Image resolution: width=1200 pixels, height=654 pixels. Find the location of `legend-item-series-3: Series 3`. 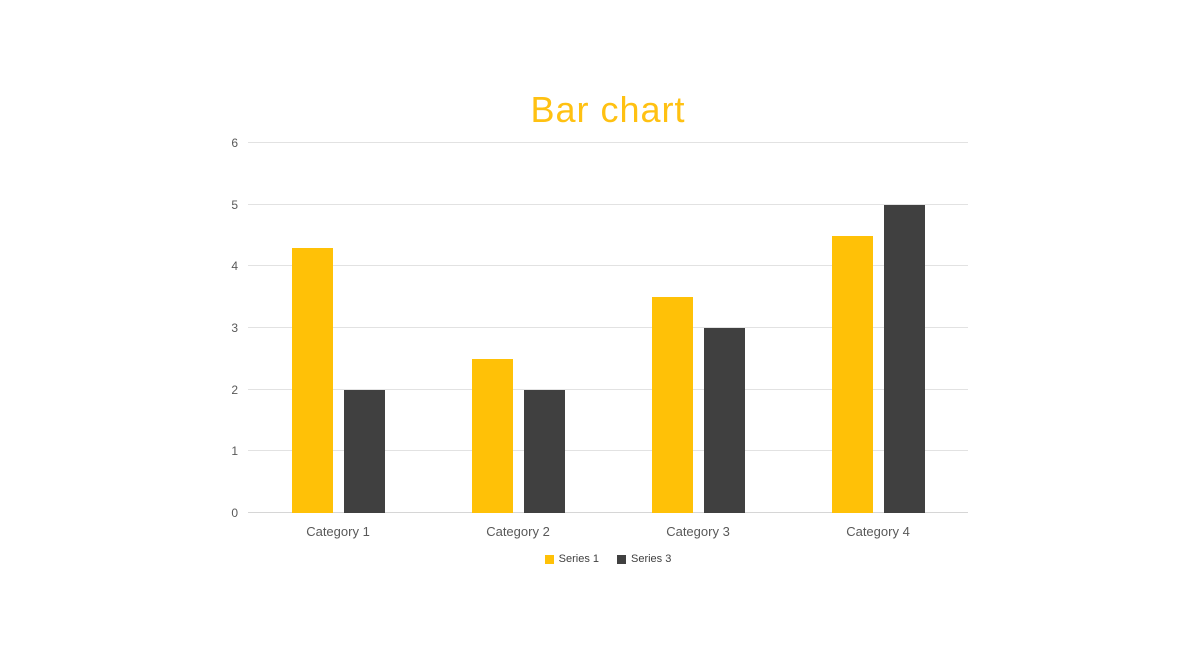

legend-item-series-3: Series 3 is located at coordinates (644, 559).